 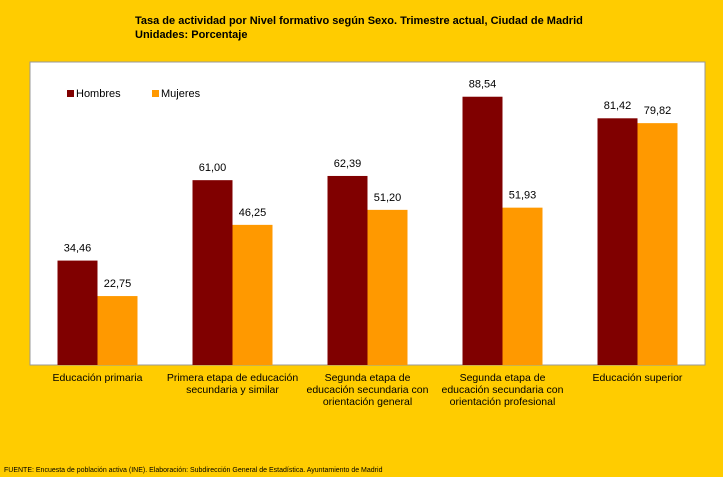 I want to click on data-label: 34,46, so click(x=78, y=248).